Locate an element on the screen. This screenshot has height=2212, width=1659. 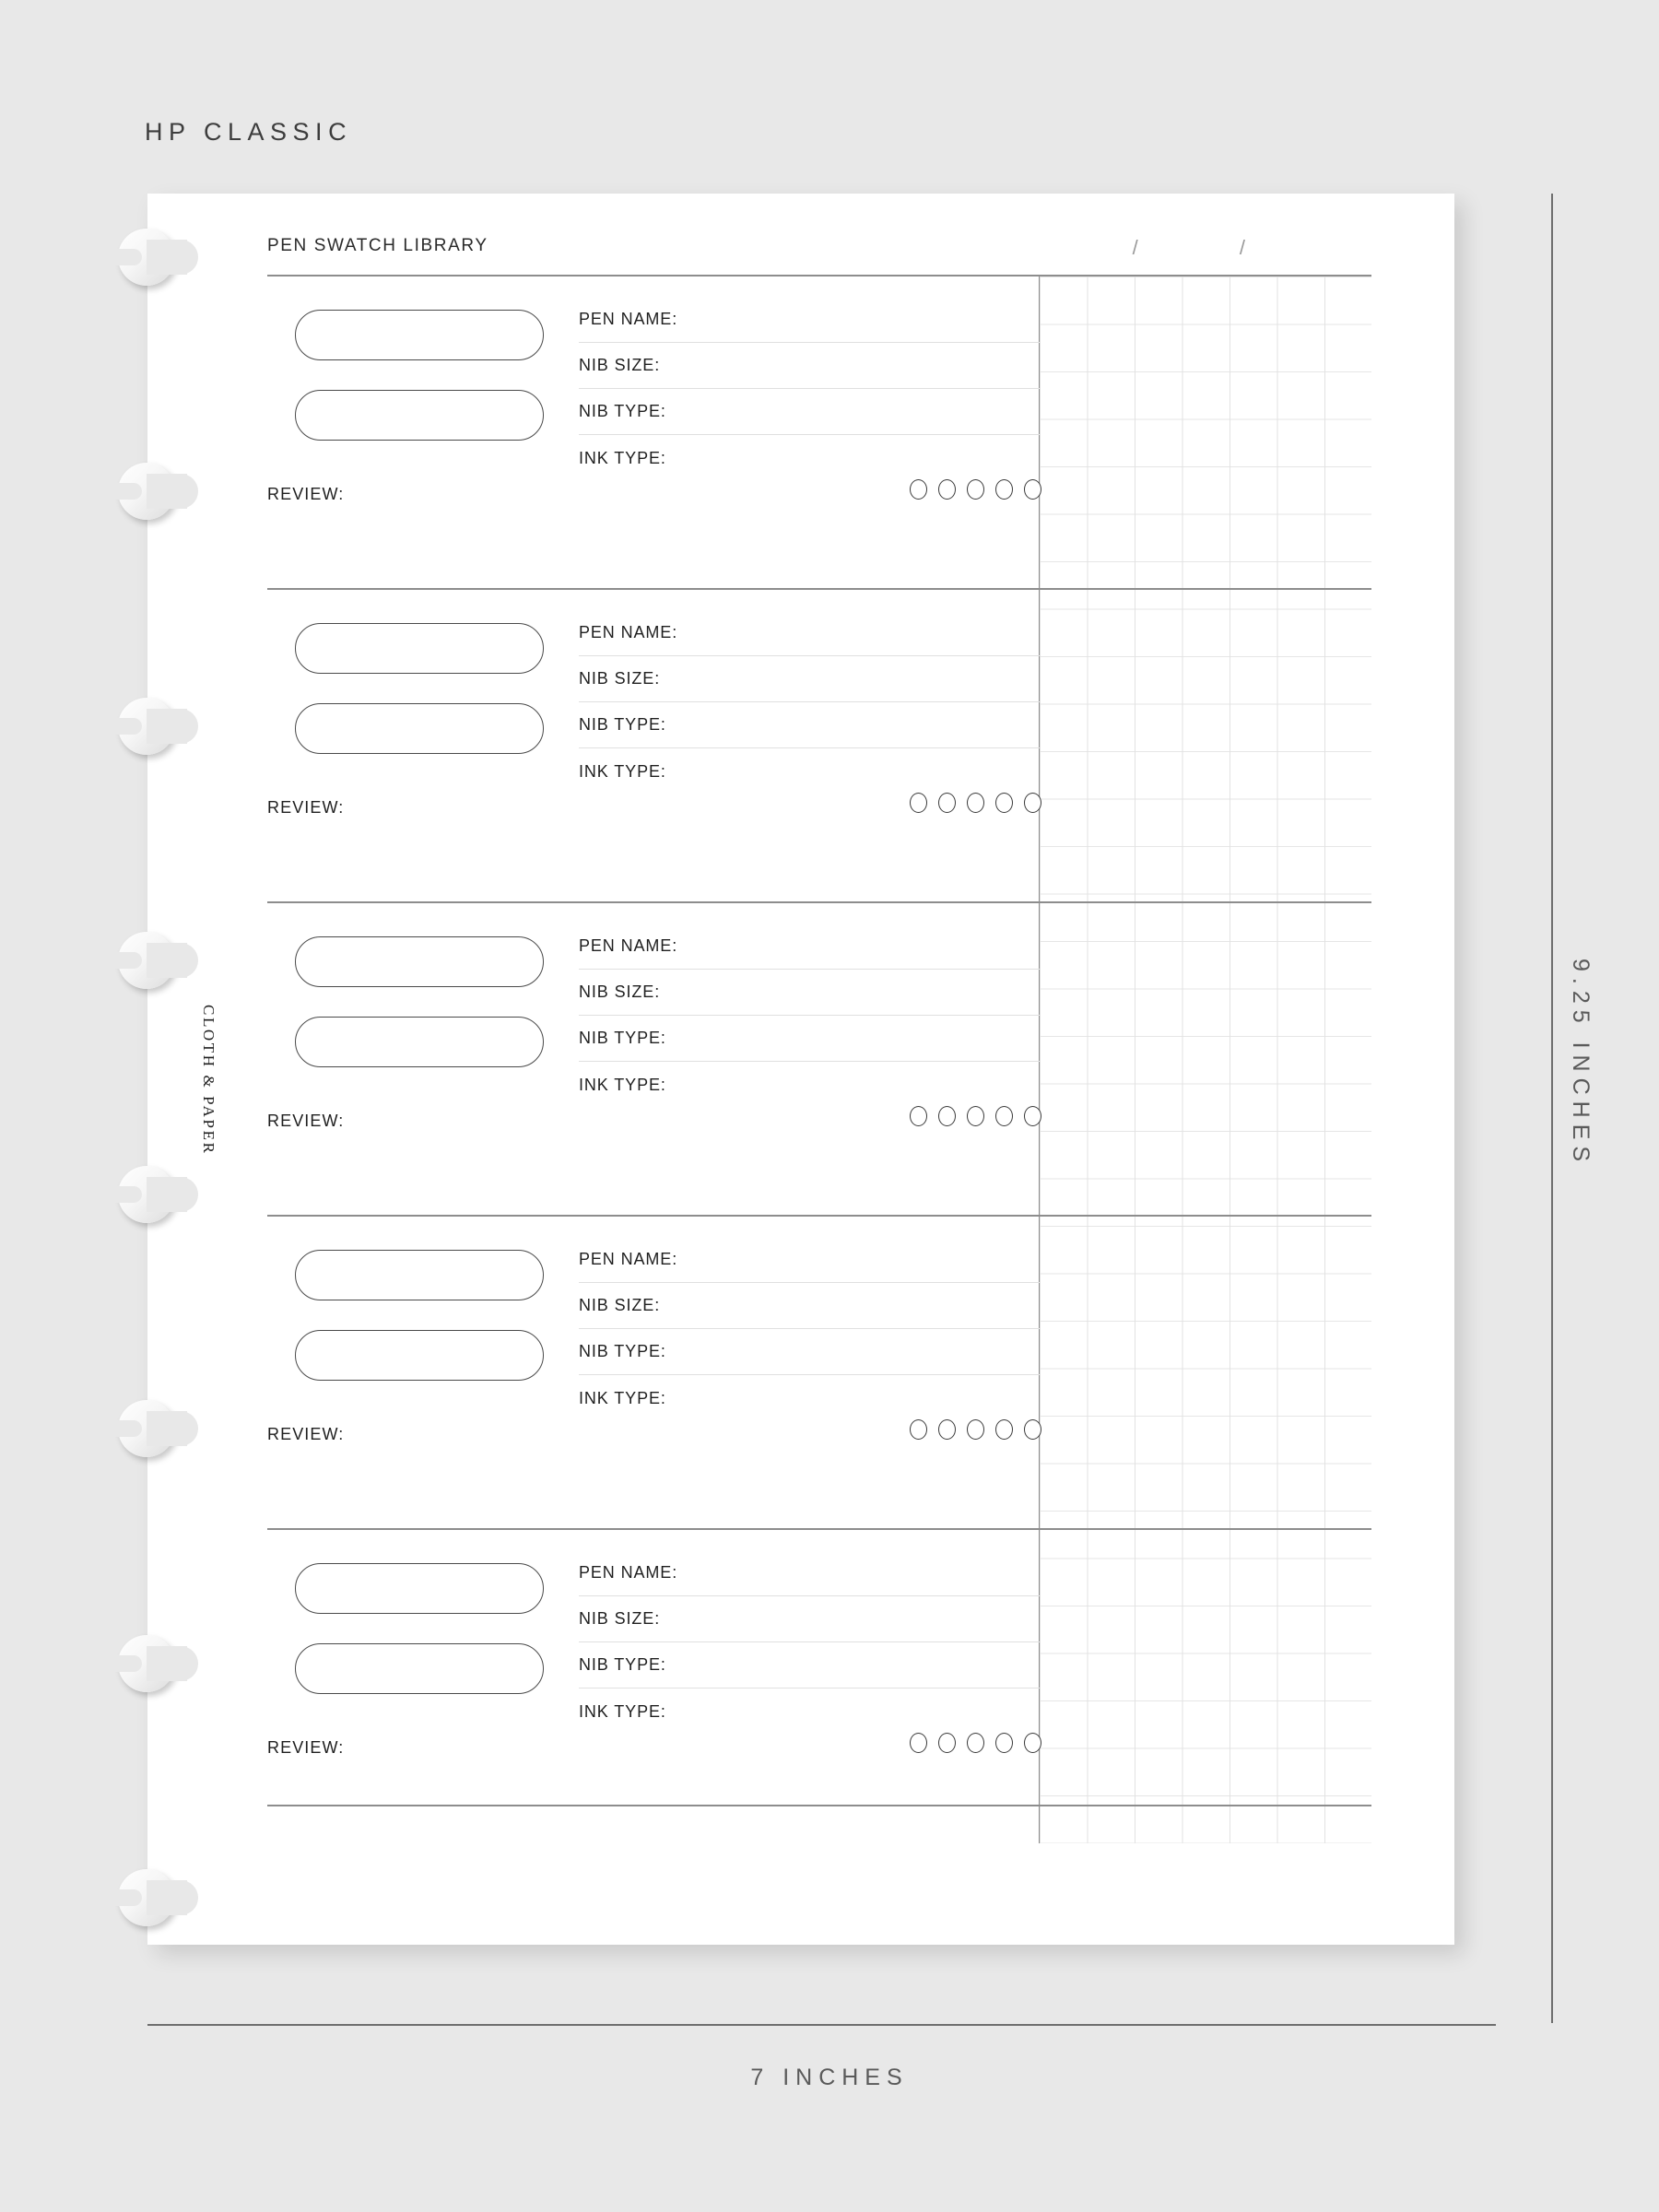
height-measurement-label: 9.25 INCHES is located at coordinates (1581, 1064).